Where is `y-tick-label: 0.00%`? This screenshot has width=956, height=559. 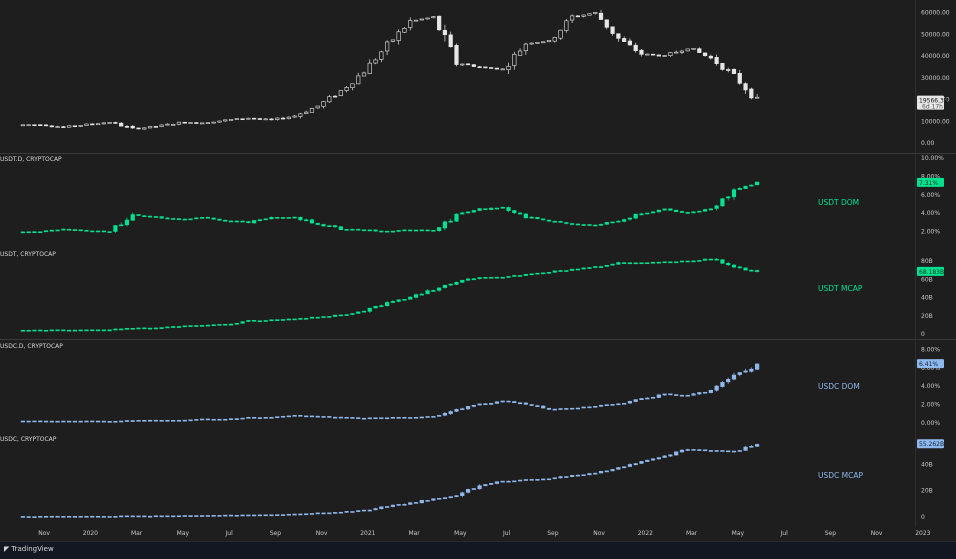 y-tick-label: 0.00% is located at coordinates (930, 423).